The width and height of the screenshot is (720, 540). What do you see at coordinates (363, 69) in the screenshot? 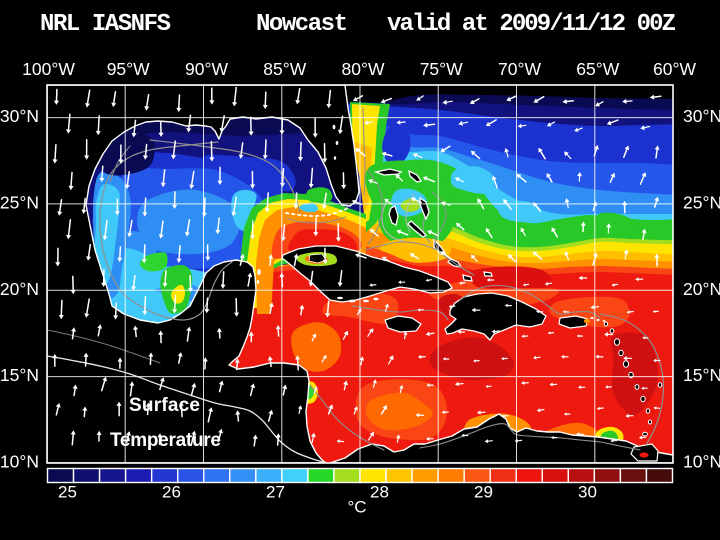
I see `svg-text: 80°W` at bounding box center [363, 69].